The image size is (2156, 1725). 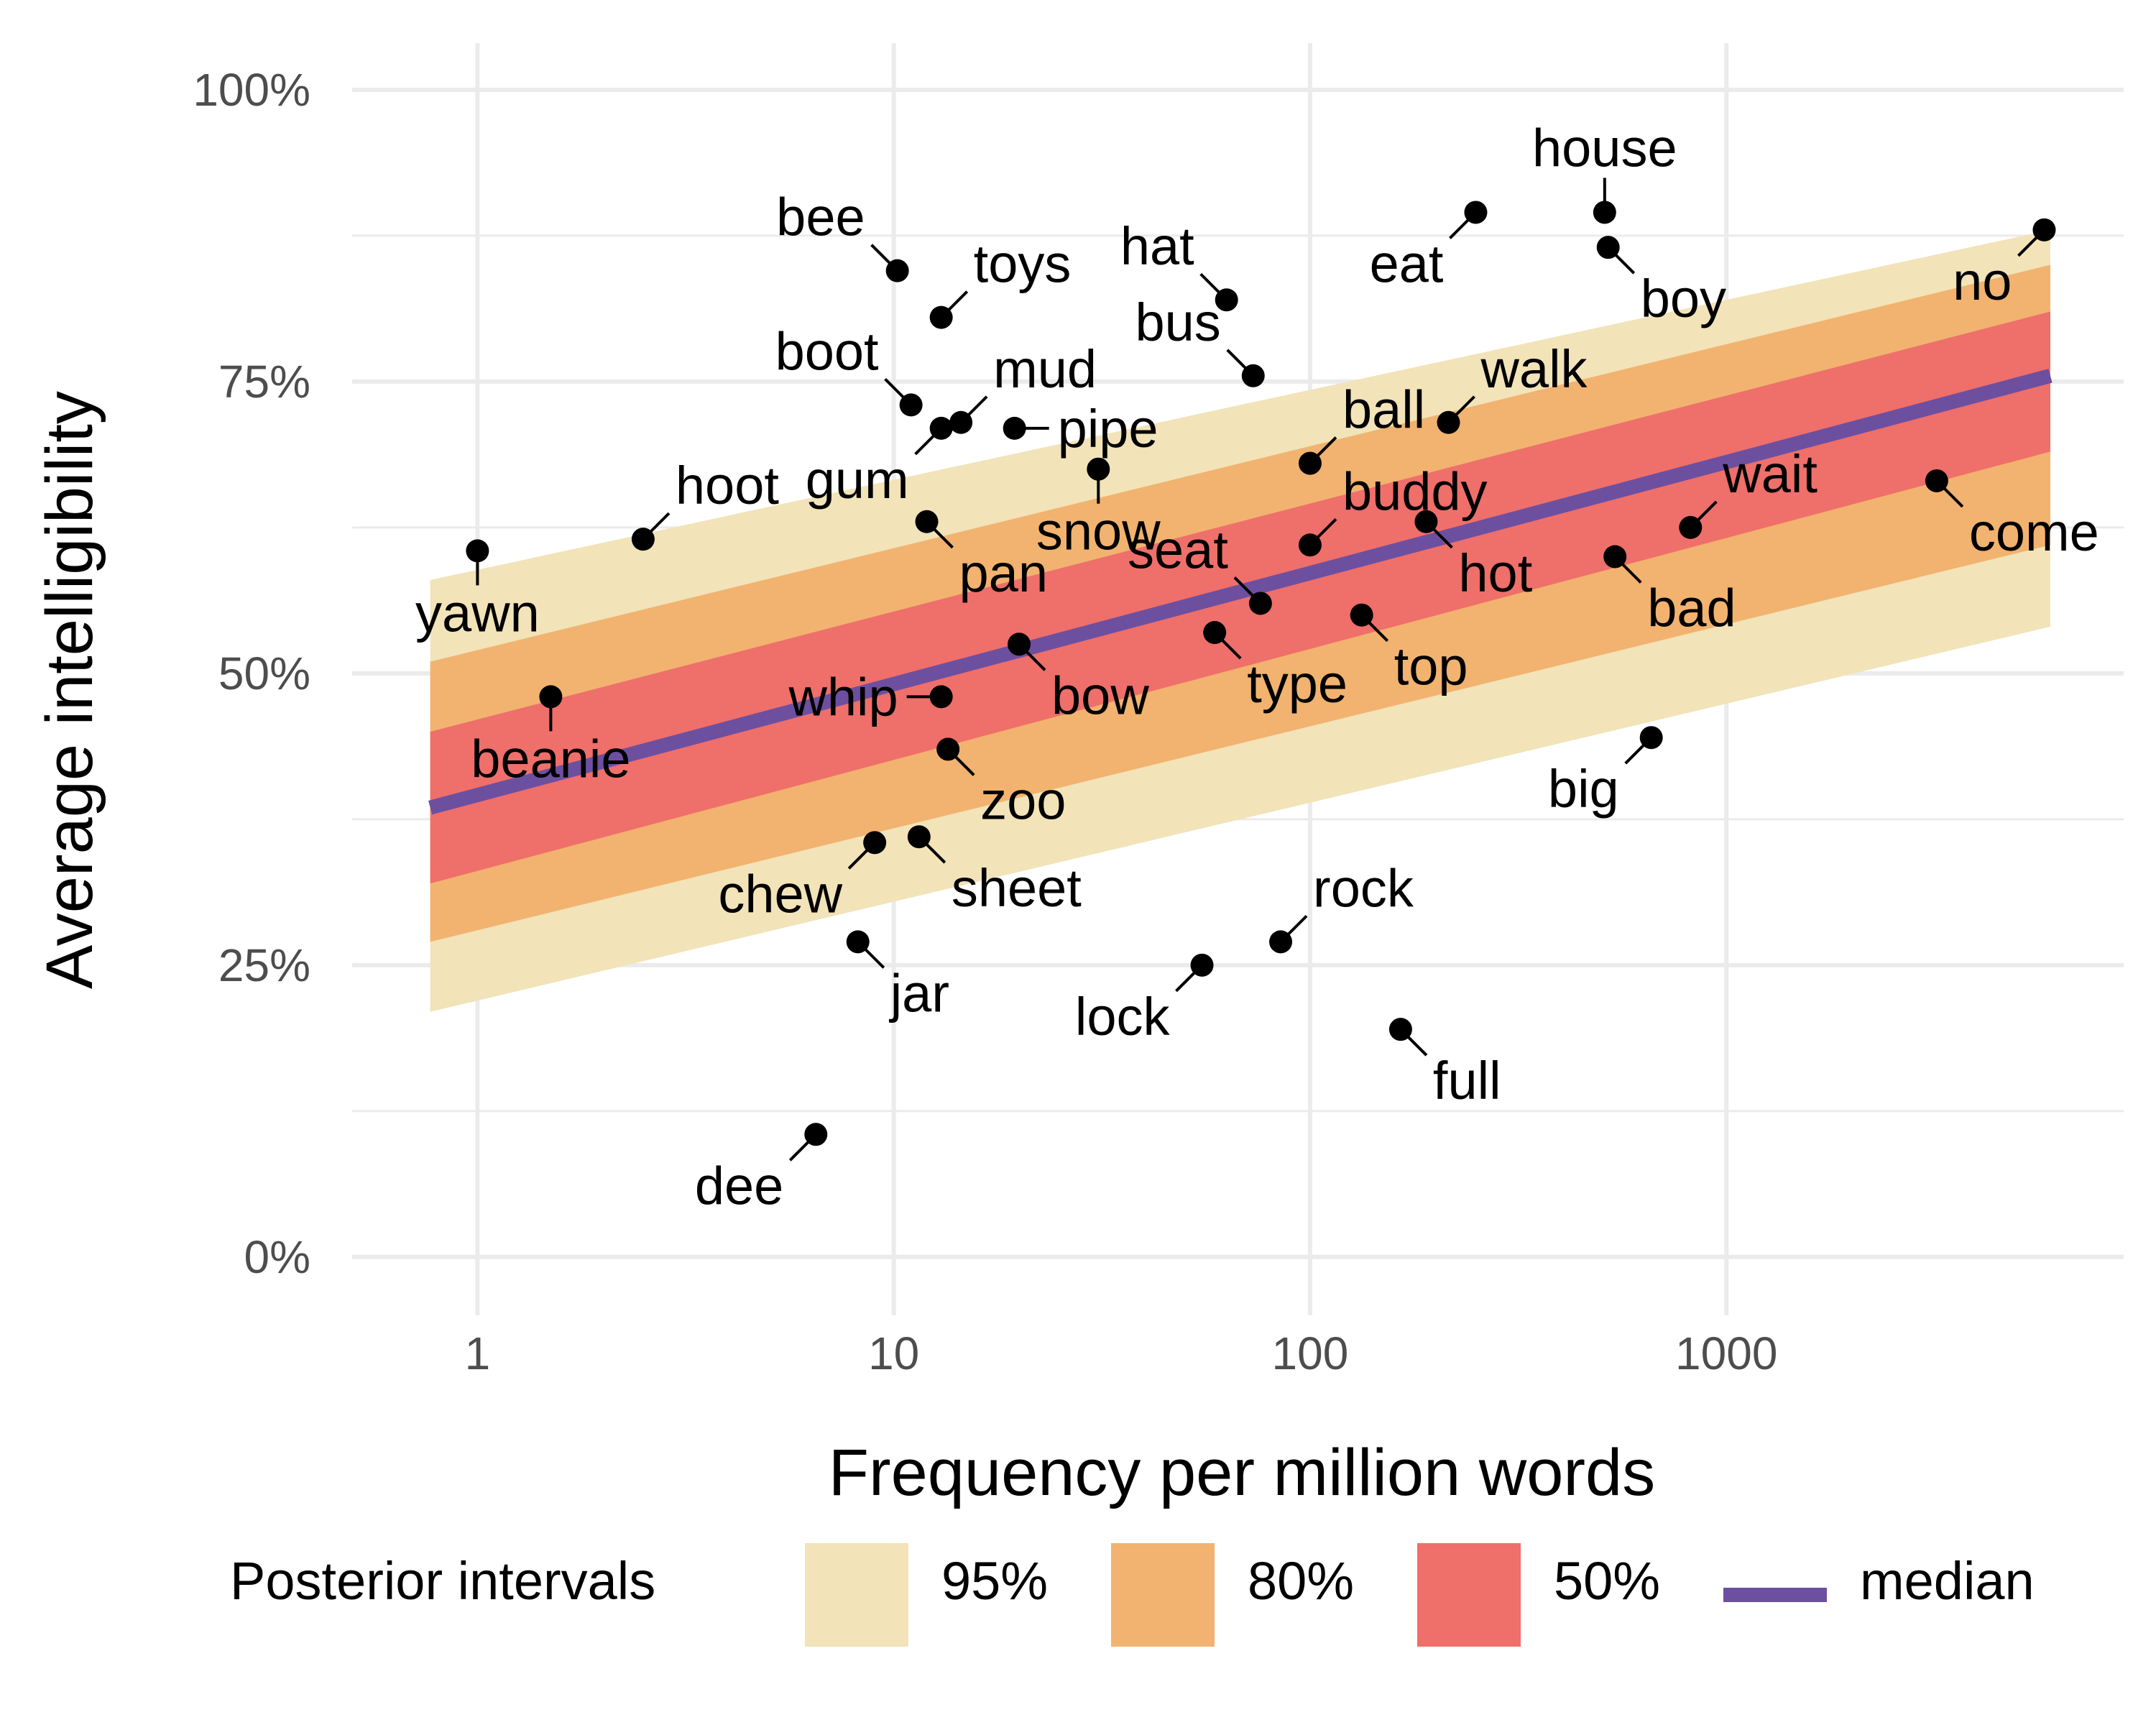 I want to click on data-point-group: bow, so click(x=1078, y=678).